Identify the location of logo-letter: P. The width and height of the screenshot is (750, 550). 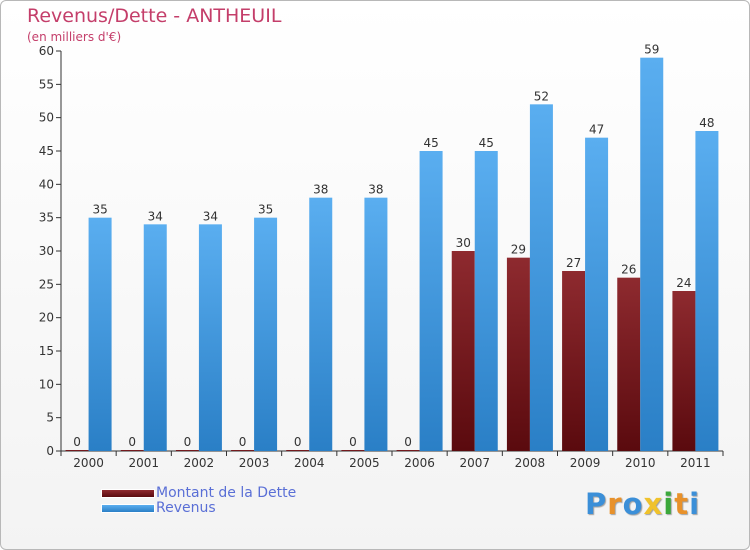
(596, 504).